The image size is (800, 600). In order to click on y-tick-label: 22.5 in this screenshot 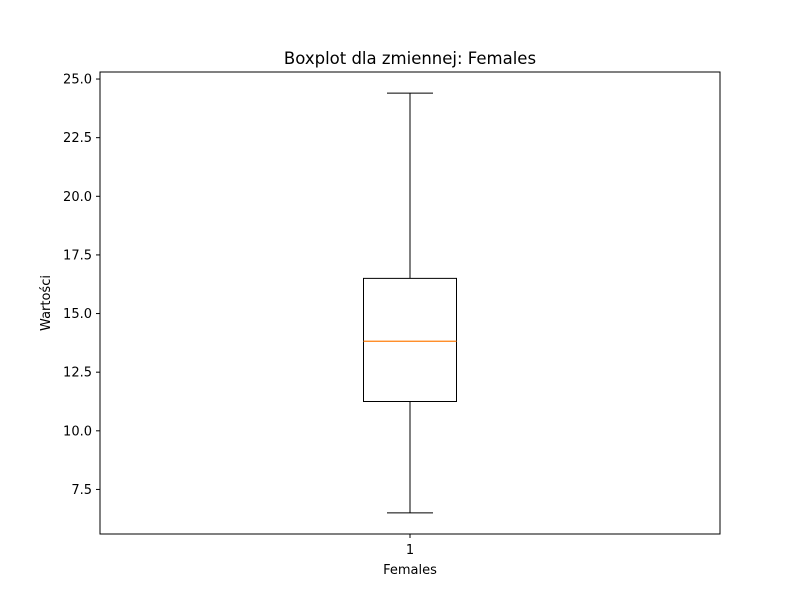, I will do `click(77, 138)`.